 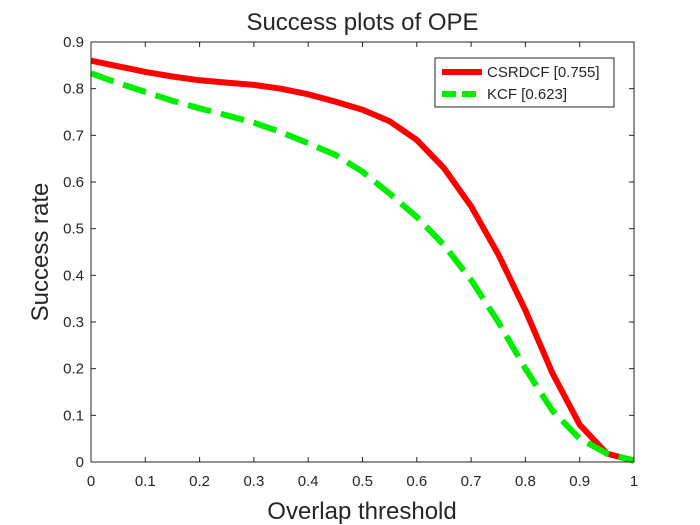 I want to click on y-tick-label: 0.4, so click(x=73, y=275).